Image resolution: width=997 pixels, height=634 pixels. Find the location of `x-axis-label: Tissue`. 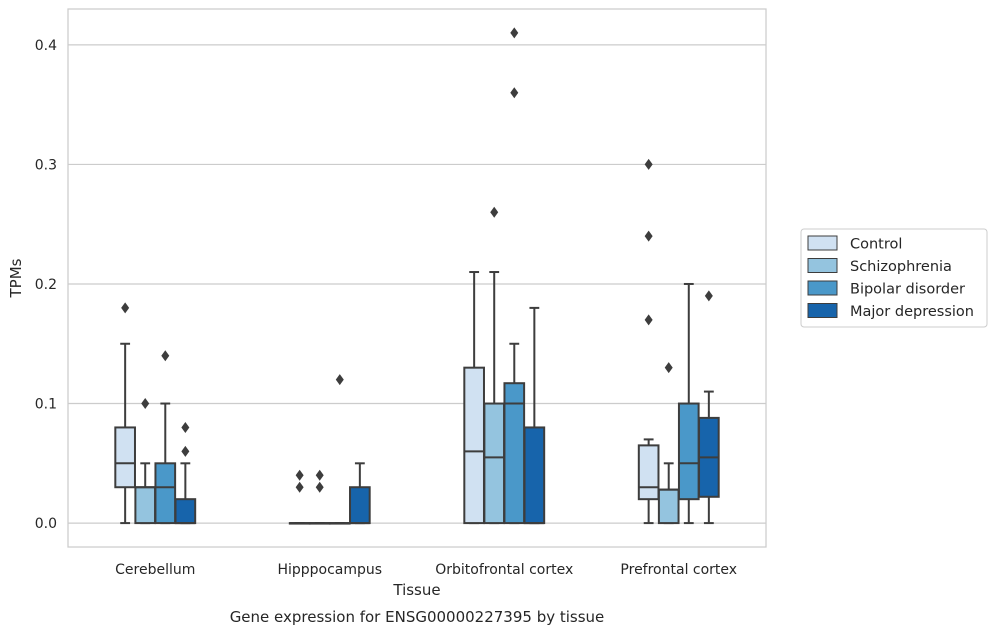

x-axis-label: Tissue is located at coordinates (416, 590).